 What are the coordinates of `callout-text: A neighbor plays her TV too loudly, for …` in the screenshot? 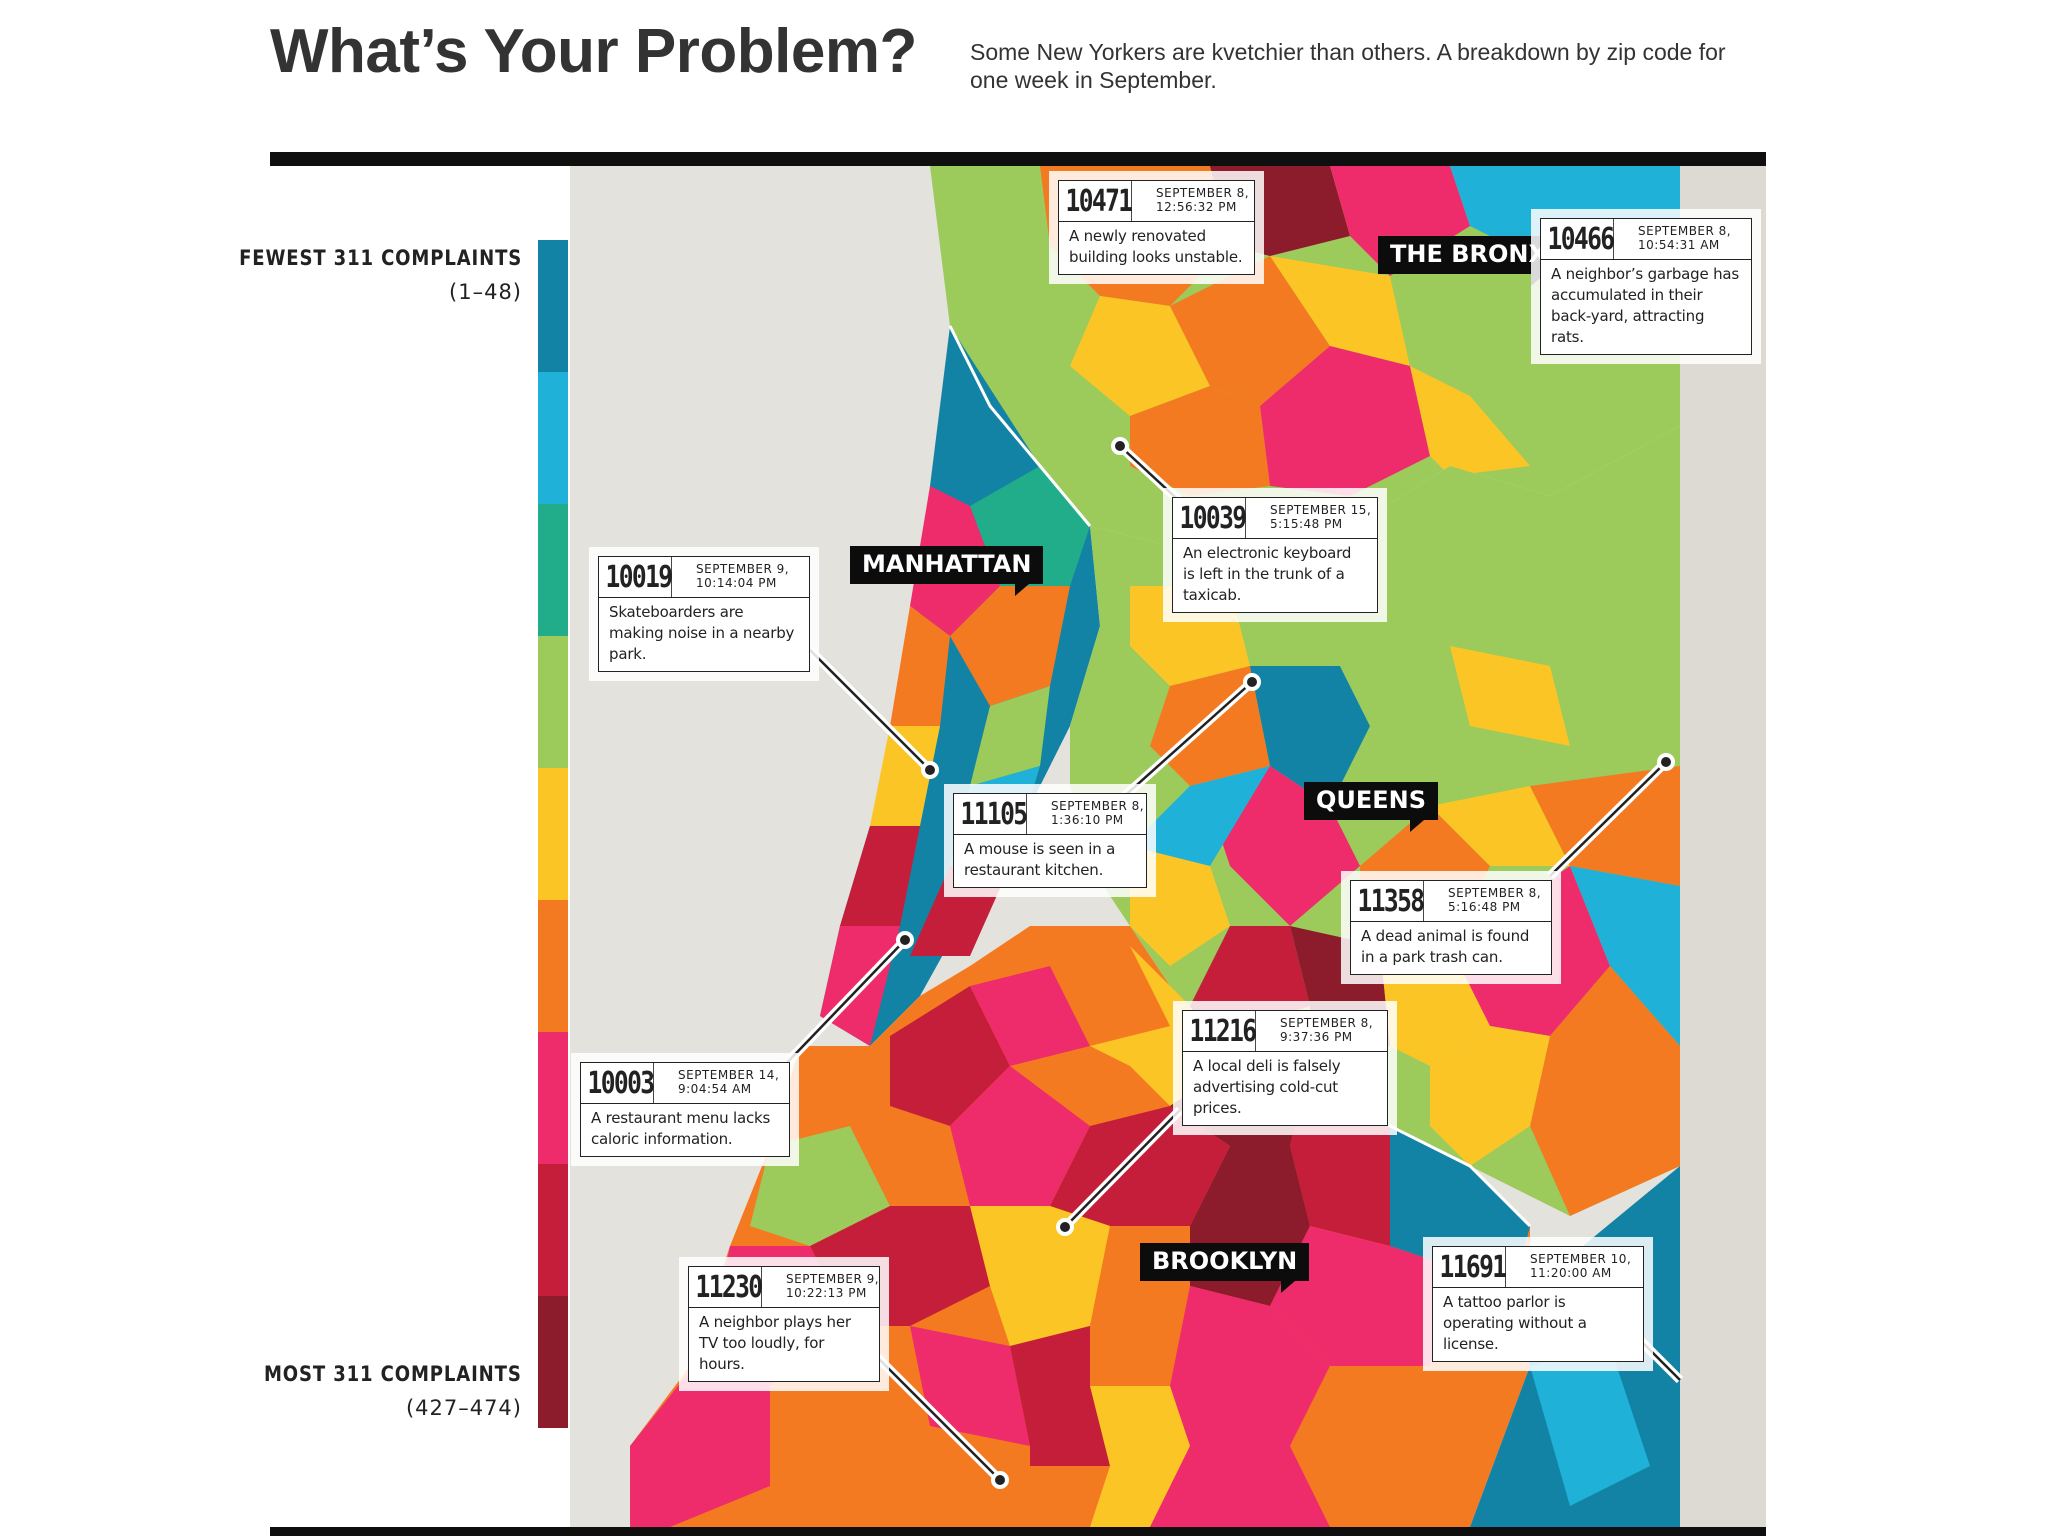 It's located at (775, 1343).